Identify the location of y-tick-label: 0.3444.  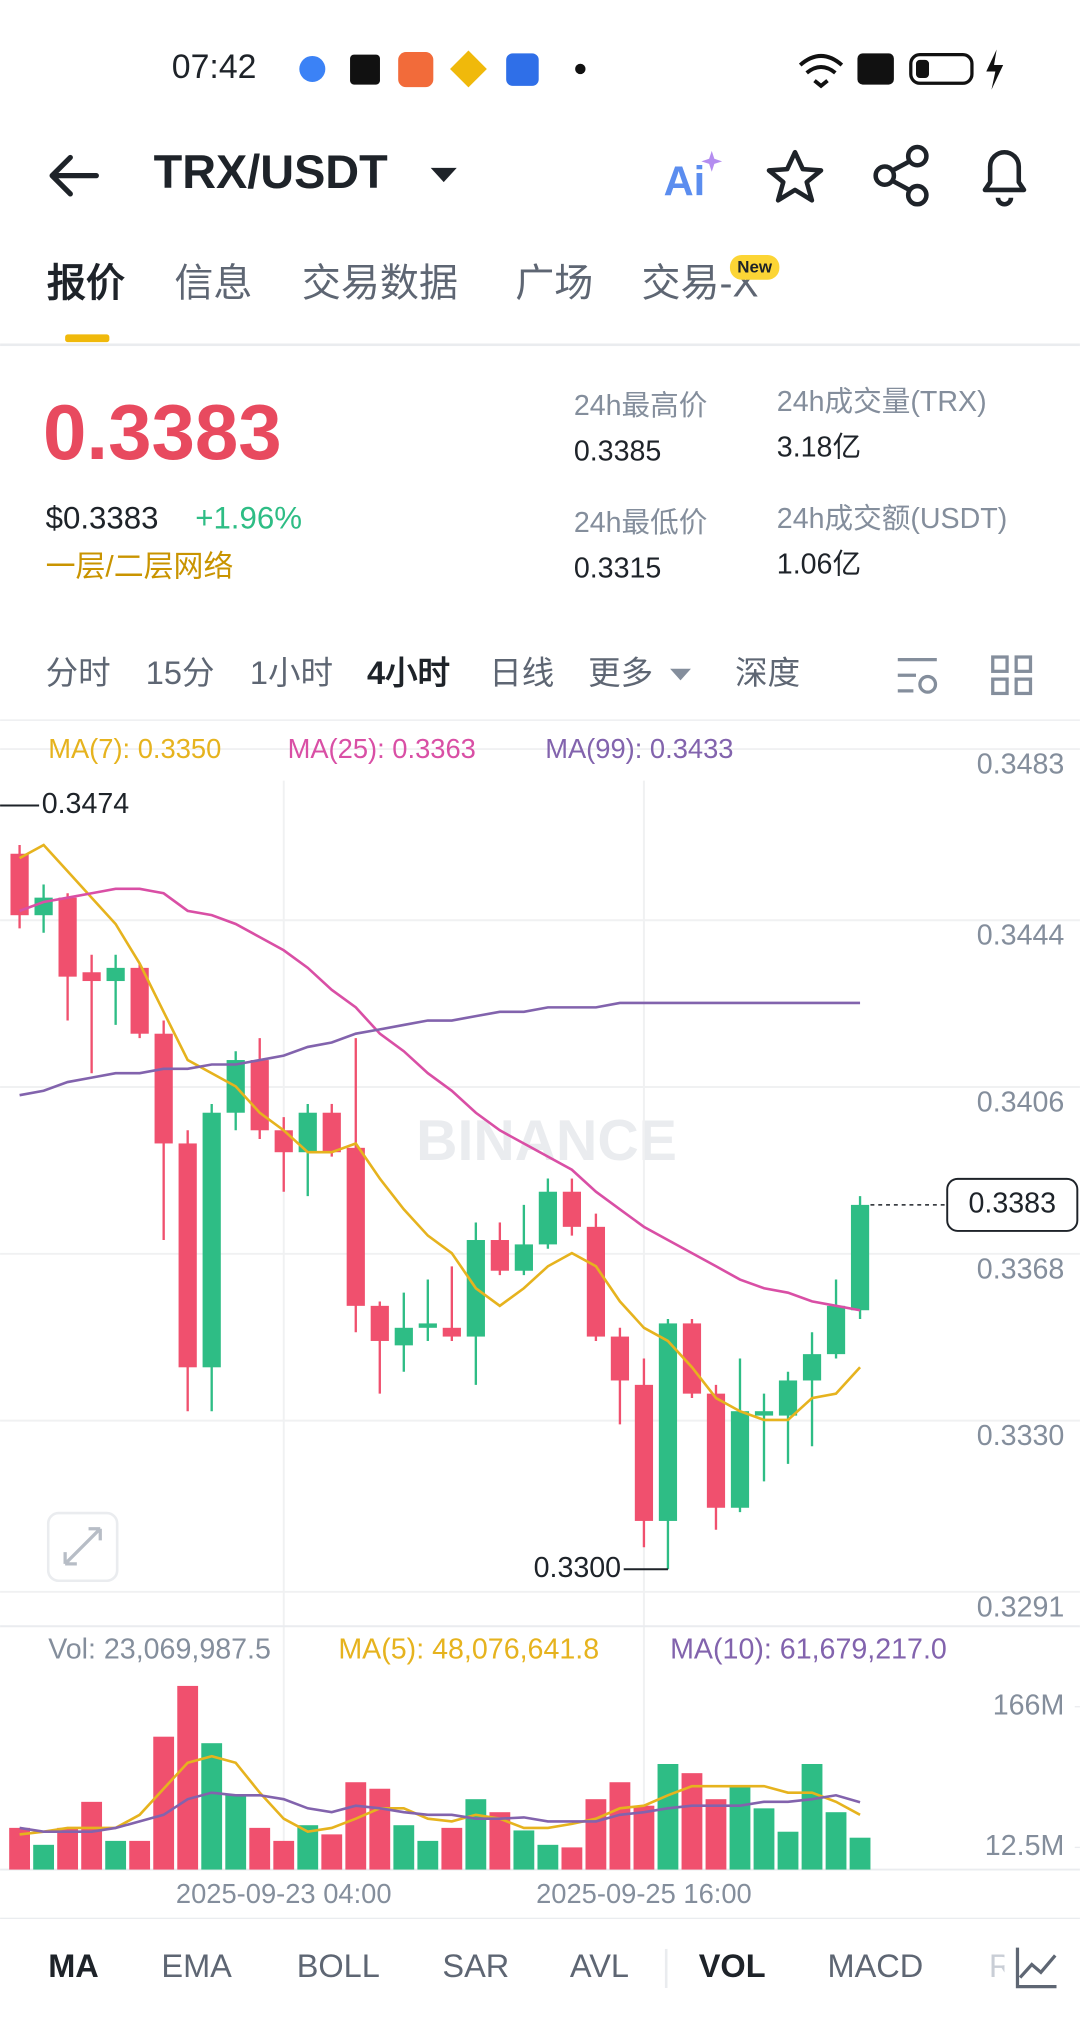
(1021, 936).